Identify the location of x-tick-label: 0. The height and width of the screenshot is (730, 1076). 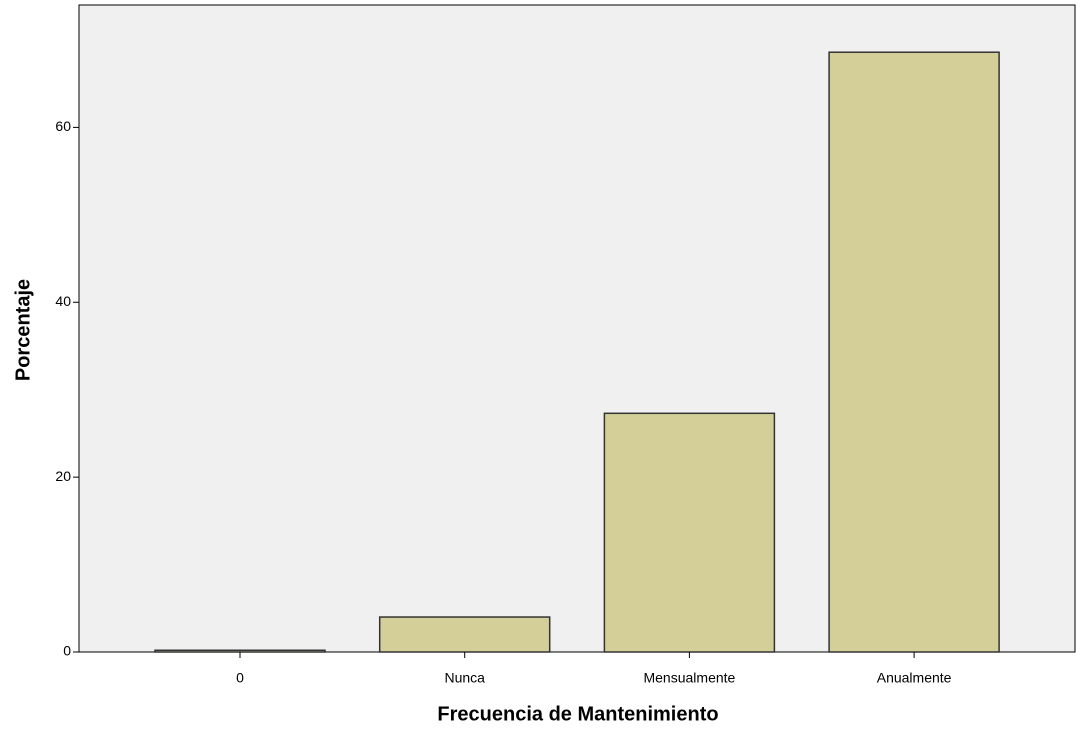
(240, 678).